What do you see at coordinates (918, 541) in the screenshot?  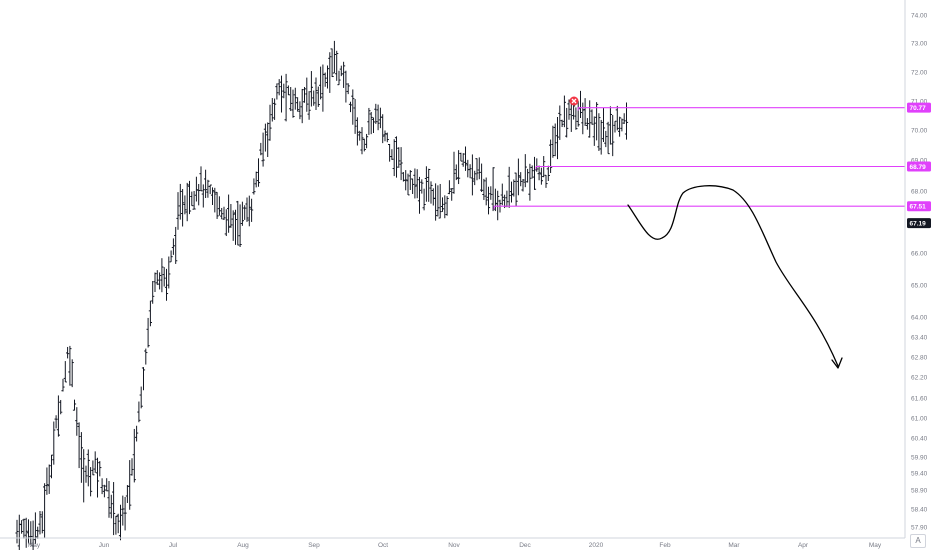 I see `auto-scale-button: A` at bounding box center [918, 541].